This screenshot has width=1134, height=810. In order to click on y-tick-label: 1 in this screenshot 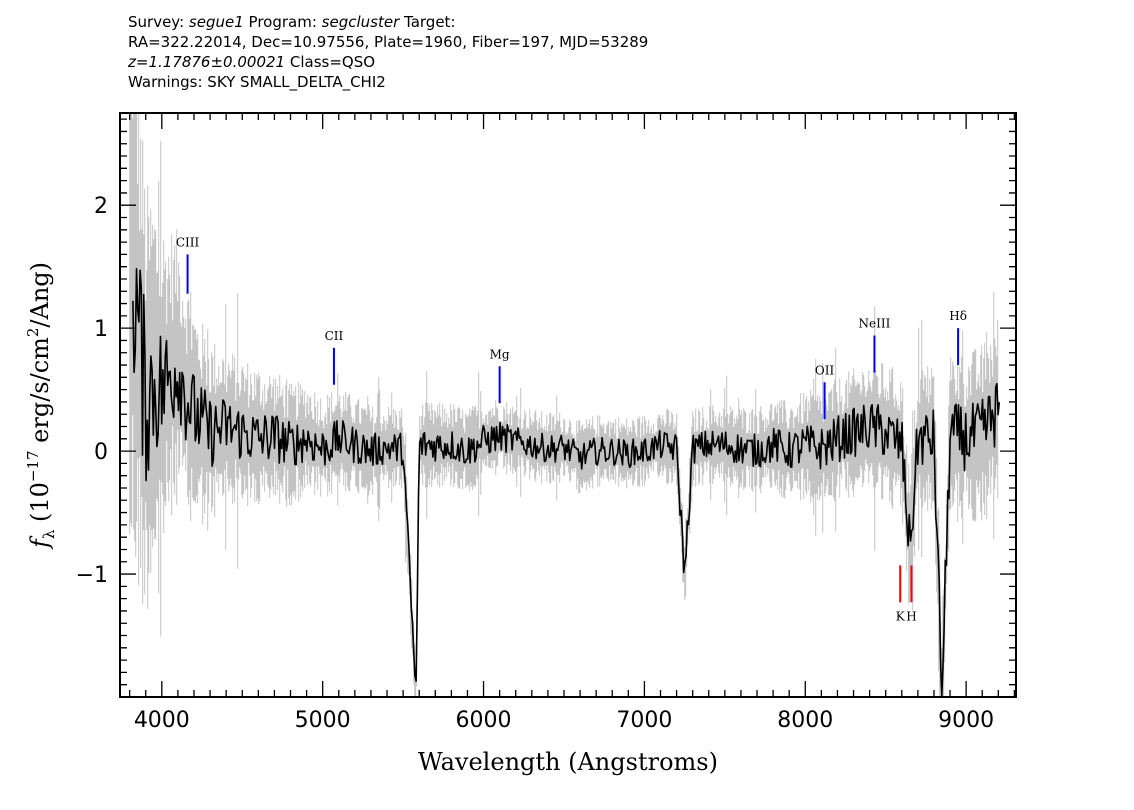, I will do `click(101, 329)`.